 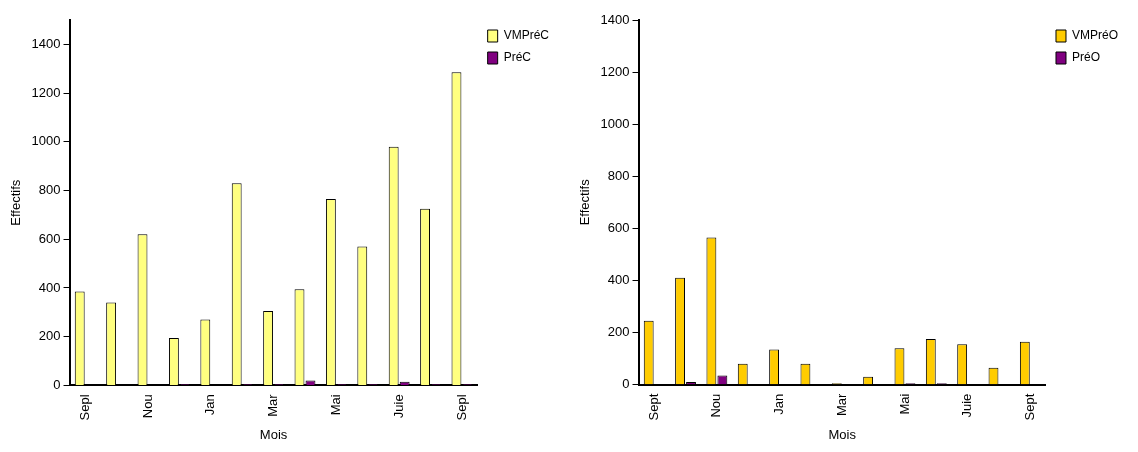 I want to click on legend-label: PréO, so click(x=1086, y=57).